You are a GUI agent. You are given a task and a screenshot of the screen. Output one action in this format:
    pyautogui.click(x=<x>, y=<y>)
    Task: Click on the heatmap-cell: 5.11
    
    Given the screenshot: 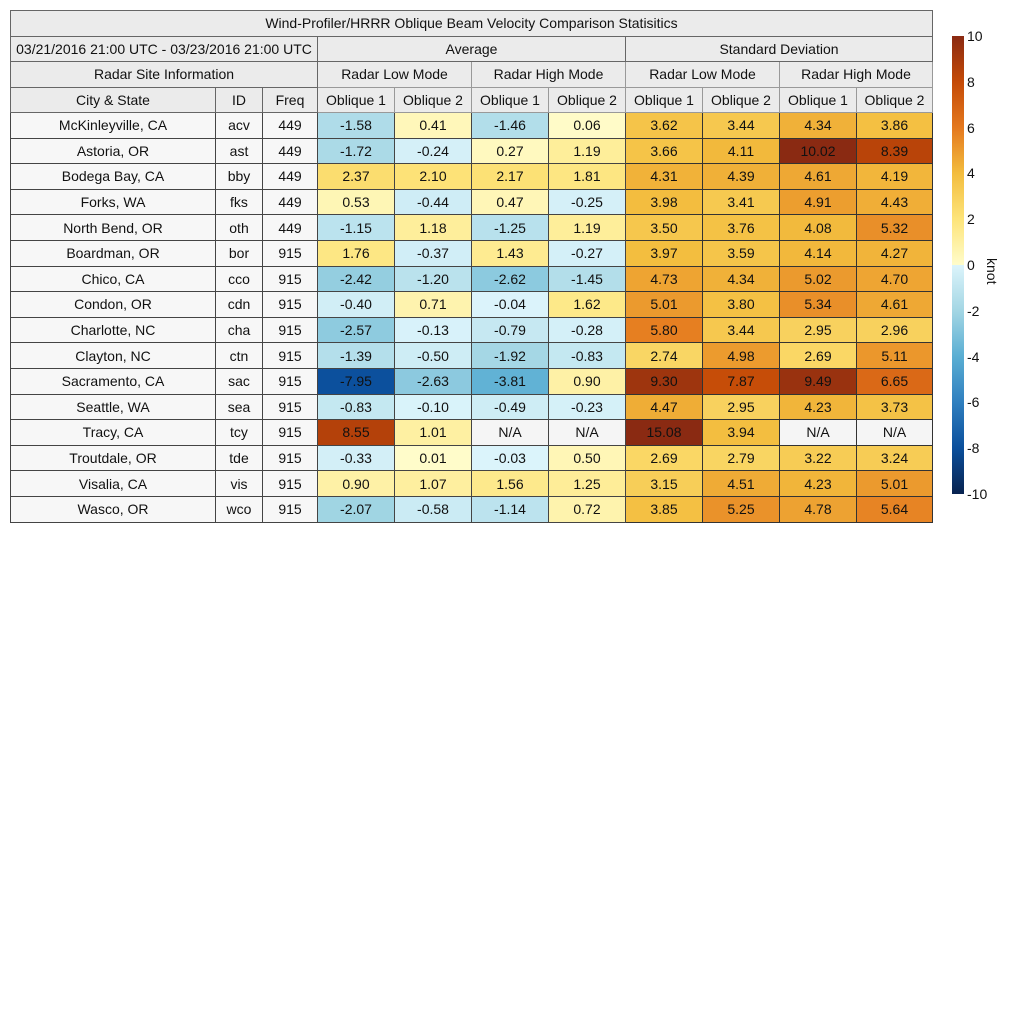 What is the action you would take?
    pyautogui.click(x=894, y=355)
    